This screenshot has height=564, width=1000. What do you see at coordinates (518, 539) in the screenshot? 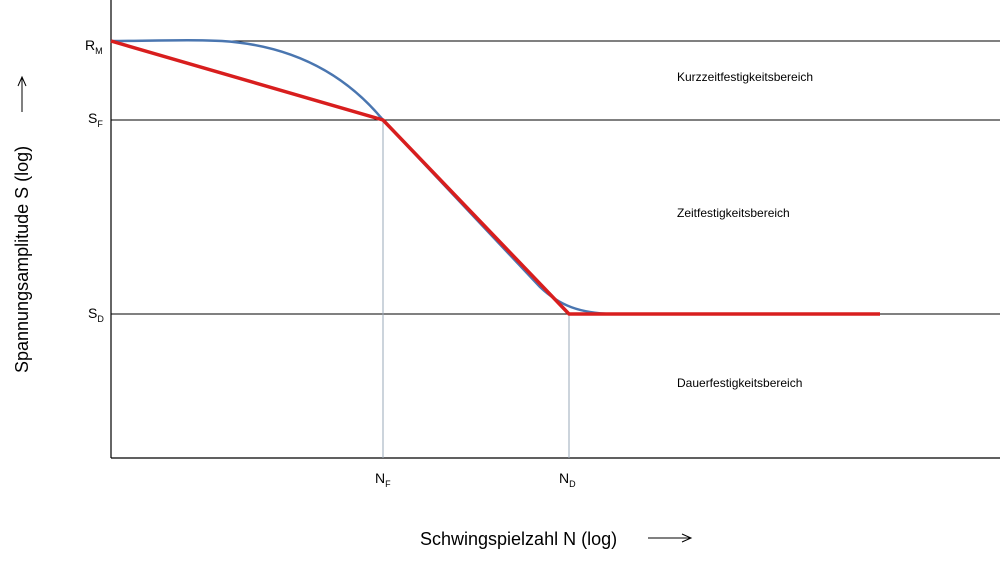
I see `x-axis-title: Schwingspielzahl N (log)` at bounding box center [518, 539].